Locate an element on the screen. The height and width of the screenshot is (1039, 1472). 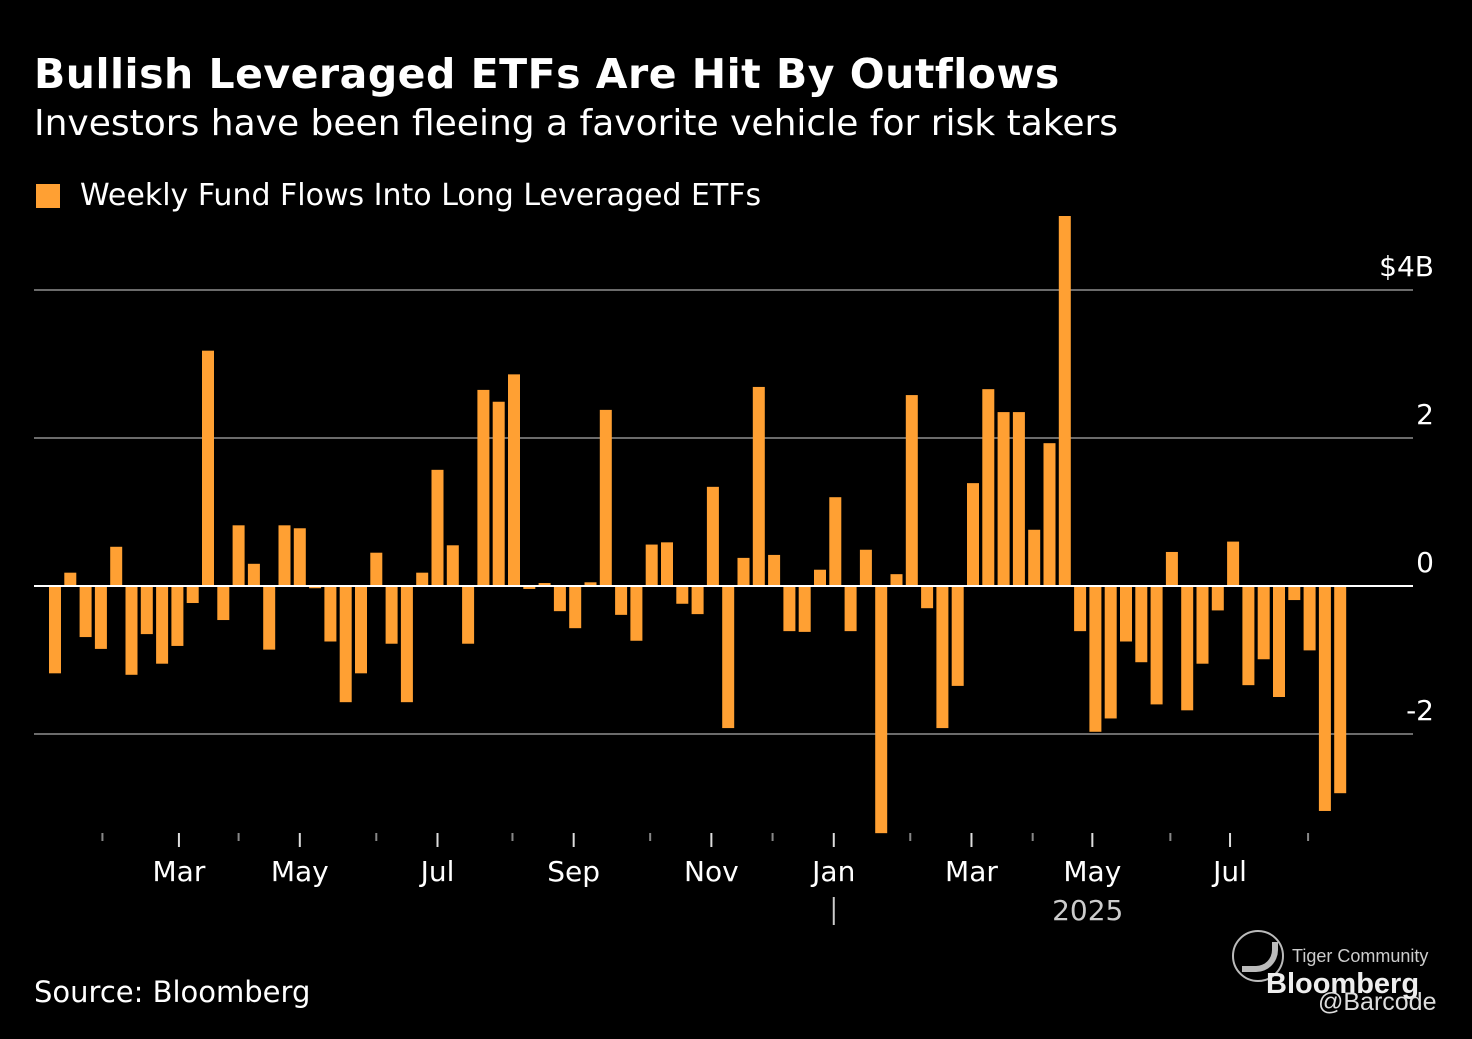
watermark-handle: @Barcode is located at coordinates (1377, 1002).